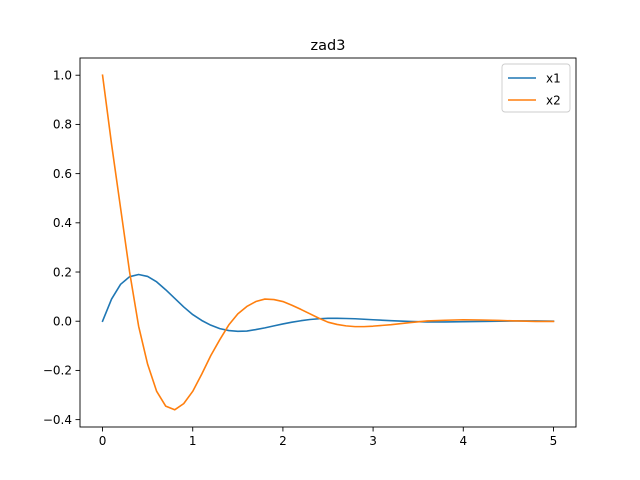 This screenshot has width=640, height=480. I want to click on y-tick-label: 0.8, so click(62, 125).